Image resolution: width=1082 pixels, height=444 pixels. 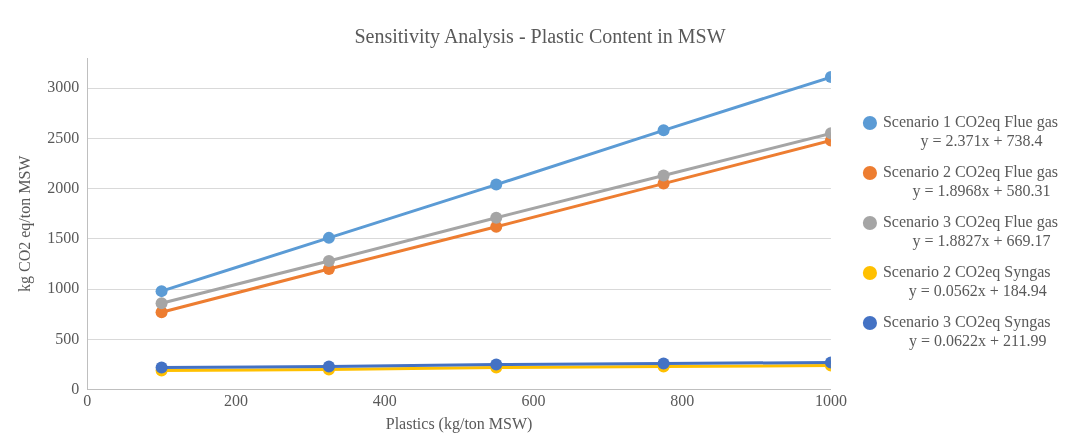 I want to click on text: y = 0.0622x + 211.99, so click(x=977, y=341).